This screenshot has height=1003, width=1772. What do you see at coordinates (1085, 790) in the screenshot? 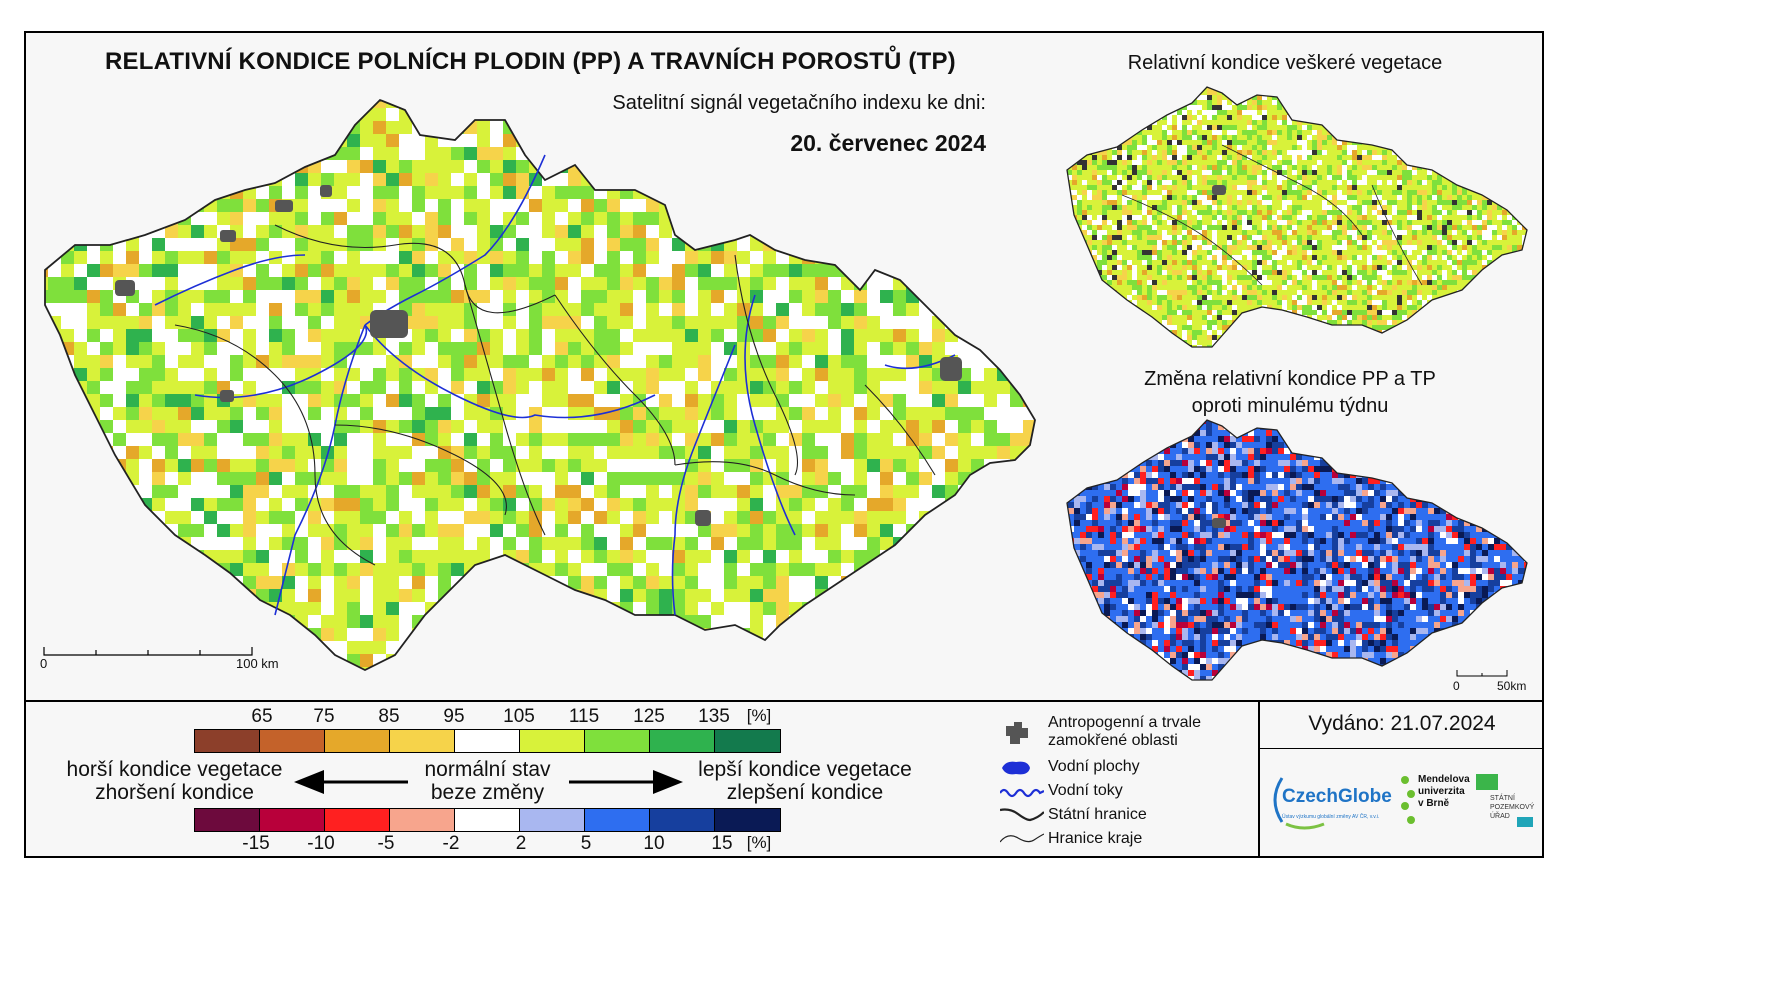
I see `legend-rivers-label: Vodní toky` at bounding box center [1085, 790].